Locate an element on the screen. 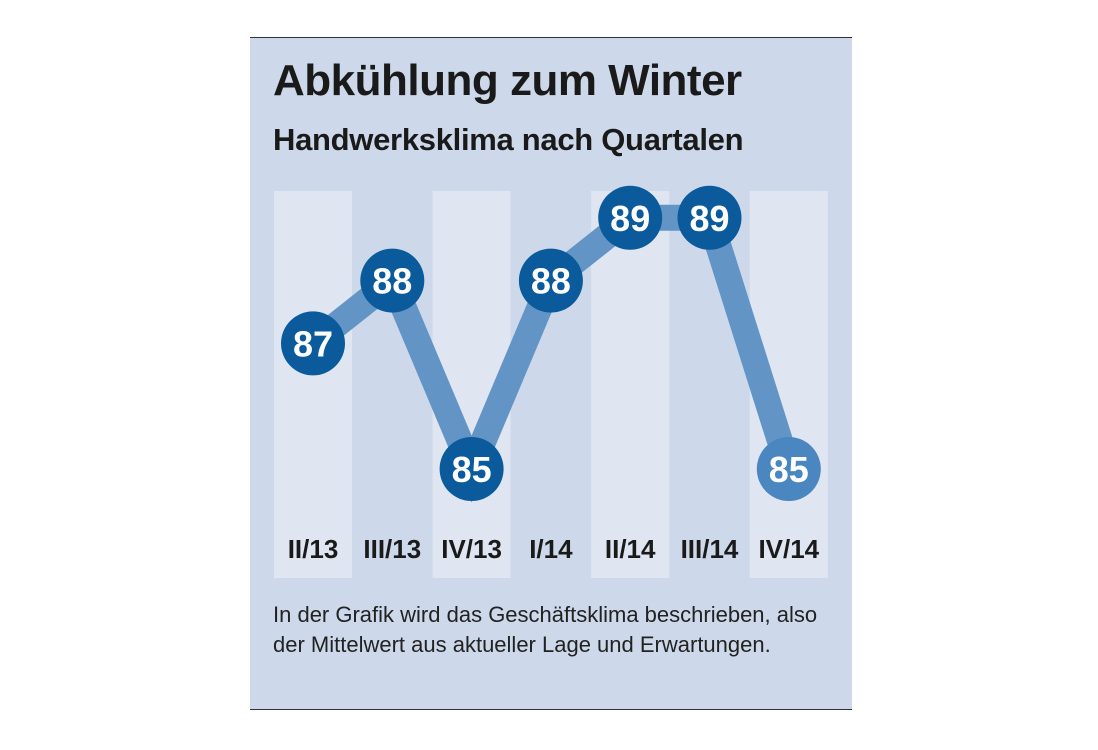  chart-title: Abkühlung zum Winter is located at coordinates (507, 80).